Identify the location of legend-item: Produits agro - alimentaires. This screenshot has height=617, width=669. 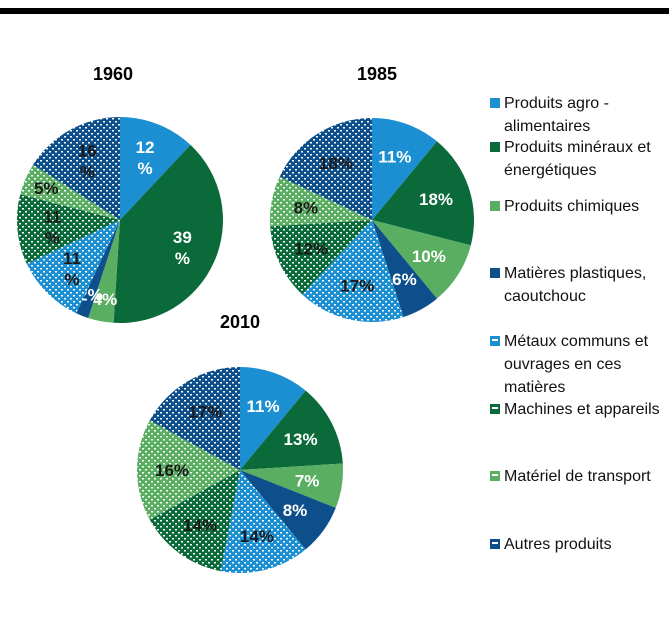
(578, 115).